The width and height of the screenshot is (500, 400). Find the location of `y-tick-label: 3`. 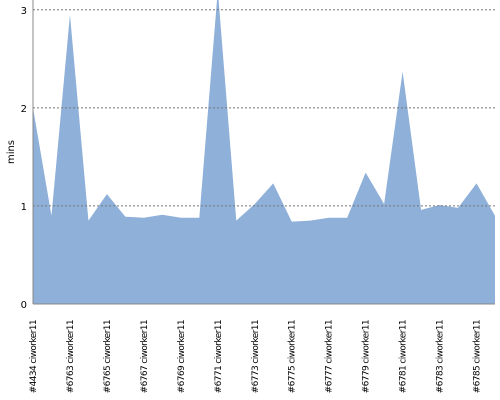

y-tick-label: 3 is located at coordinates (24, 11).